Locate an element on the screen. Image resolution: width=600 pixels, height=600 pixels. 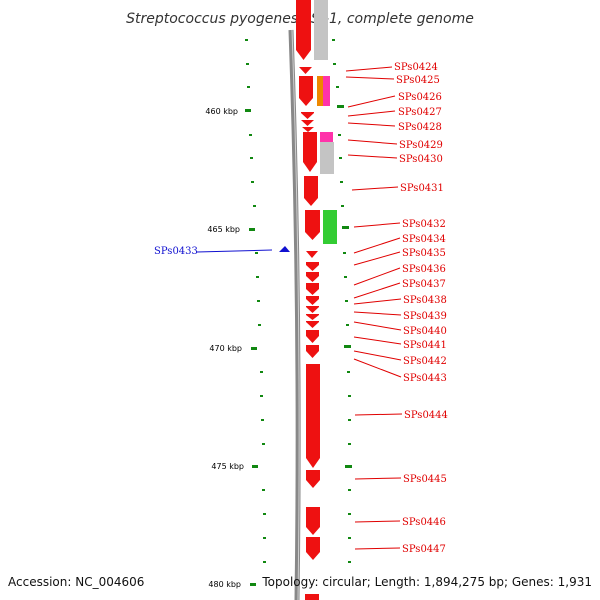
gene-label: SPs0429 is located at coordinates (421, 145).